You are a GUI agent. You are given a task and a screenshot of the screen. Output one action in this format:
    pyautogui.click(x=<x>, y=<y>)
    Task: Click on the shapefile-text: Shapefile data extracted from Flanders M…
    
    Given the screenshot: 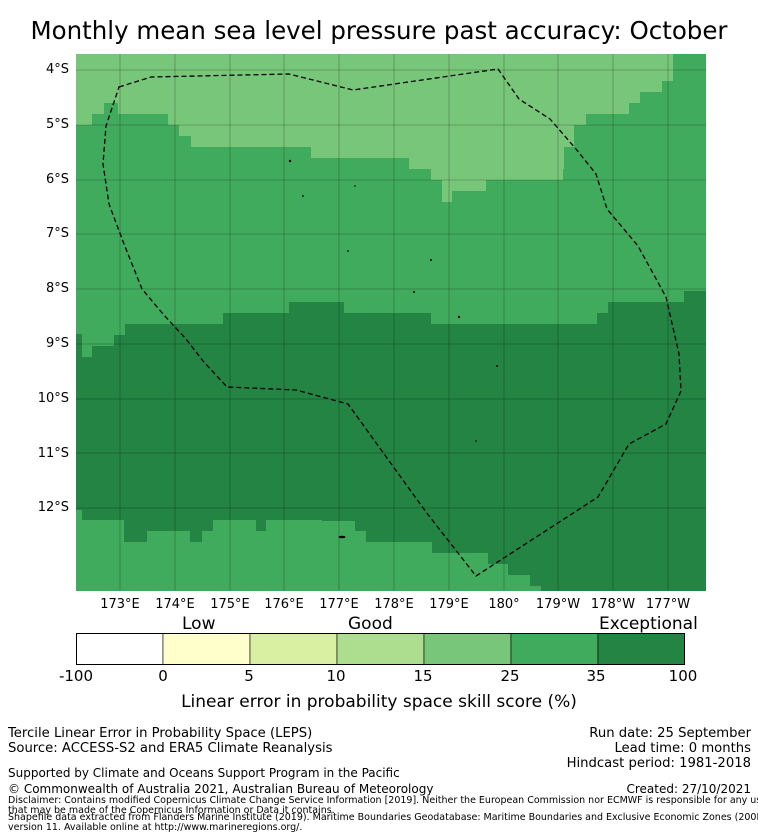 What is the action you would take?
    pyautogui.click(x=383, y=817)
    